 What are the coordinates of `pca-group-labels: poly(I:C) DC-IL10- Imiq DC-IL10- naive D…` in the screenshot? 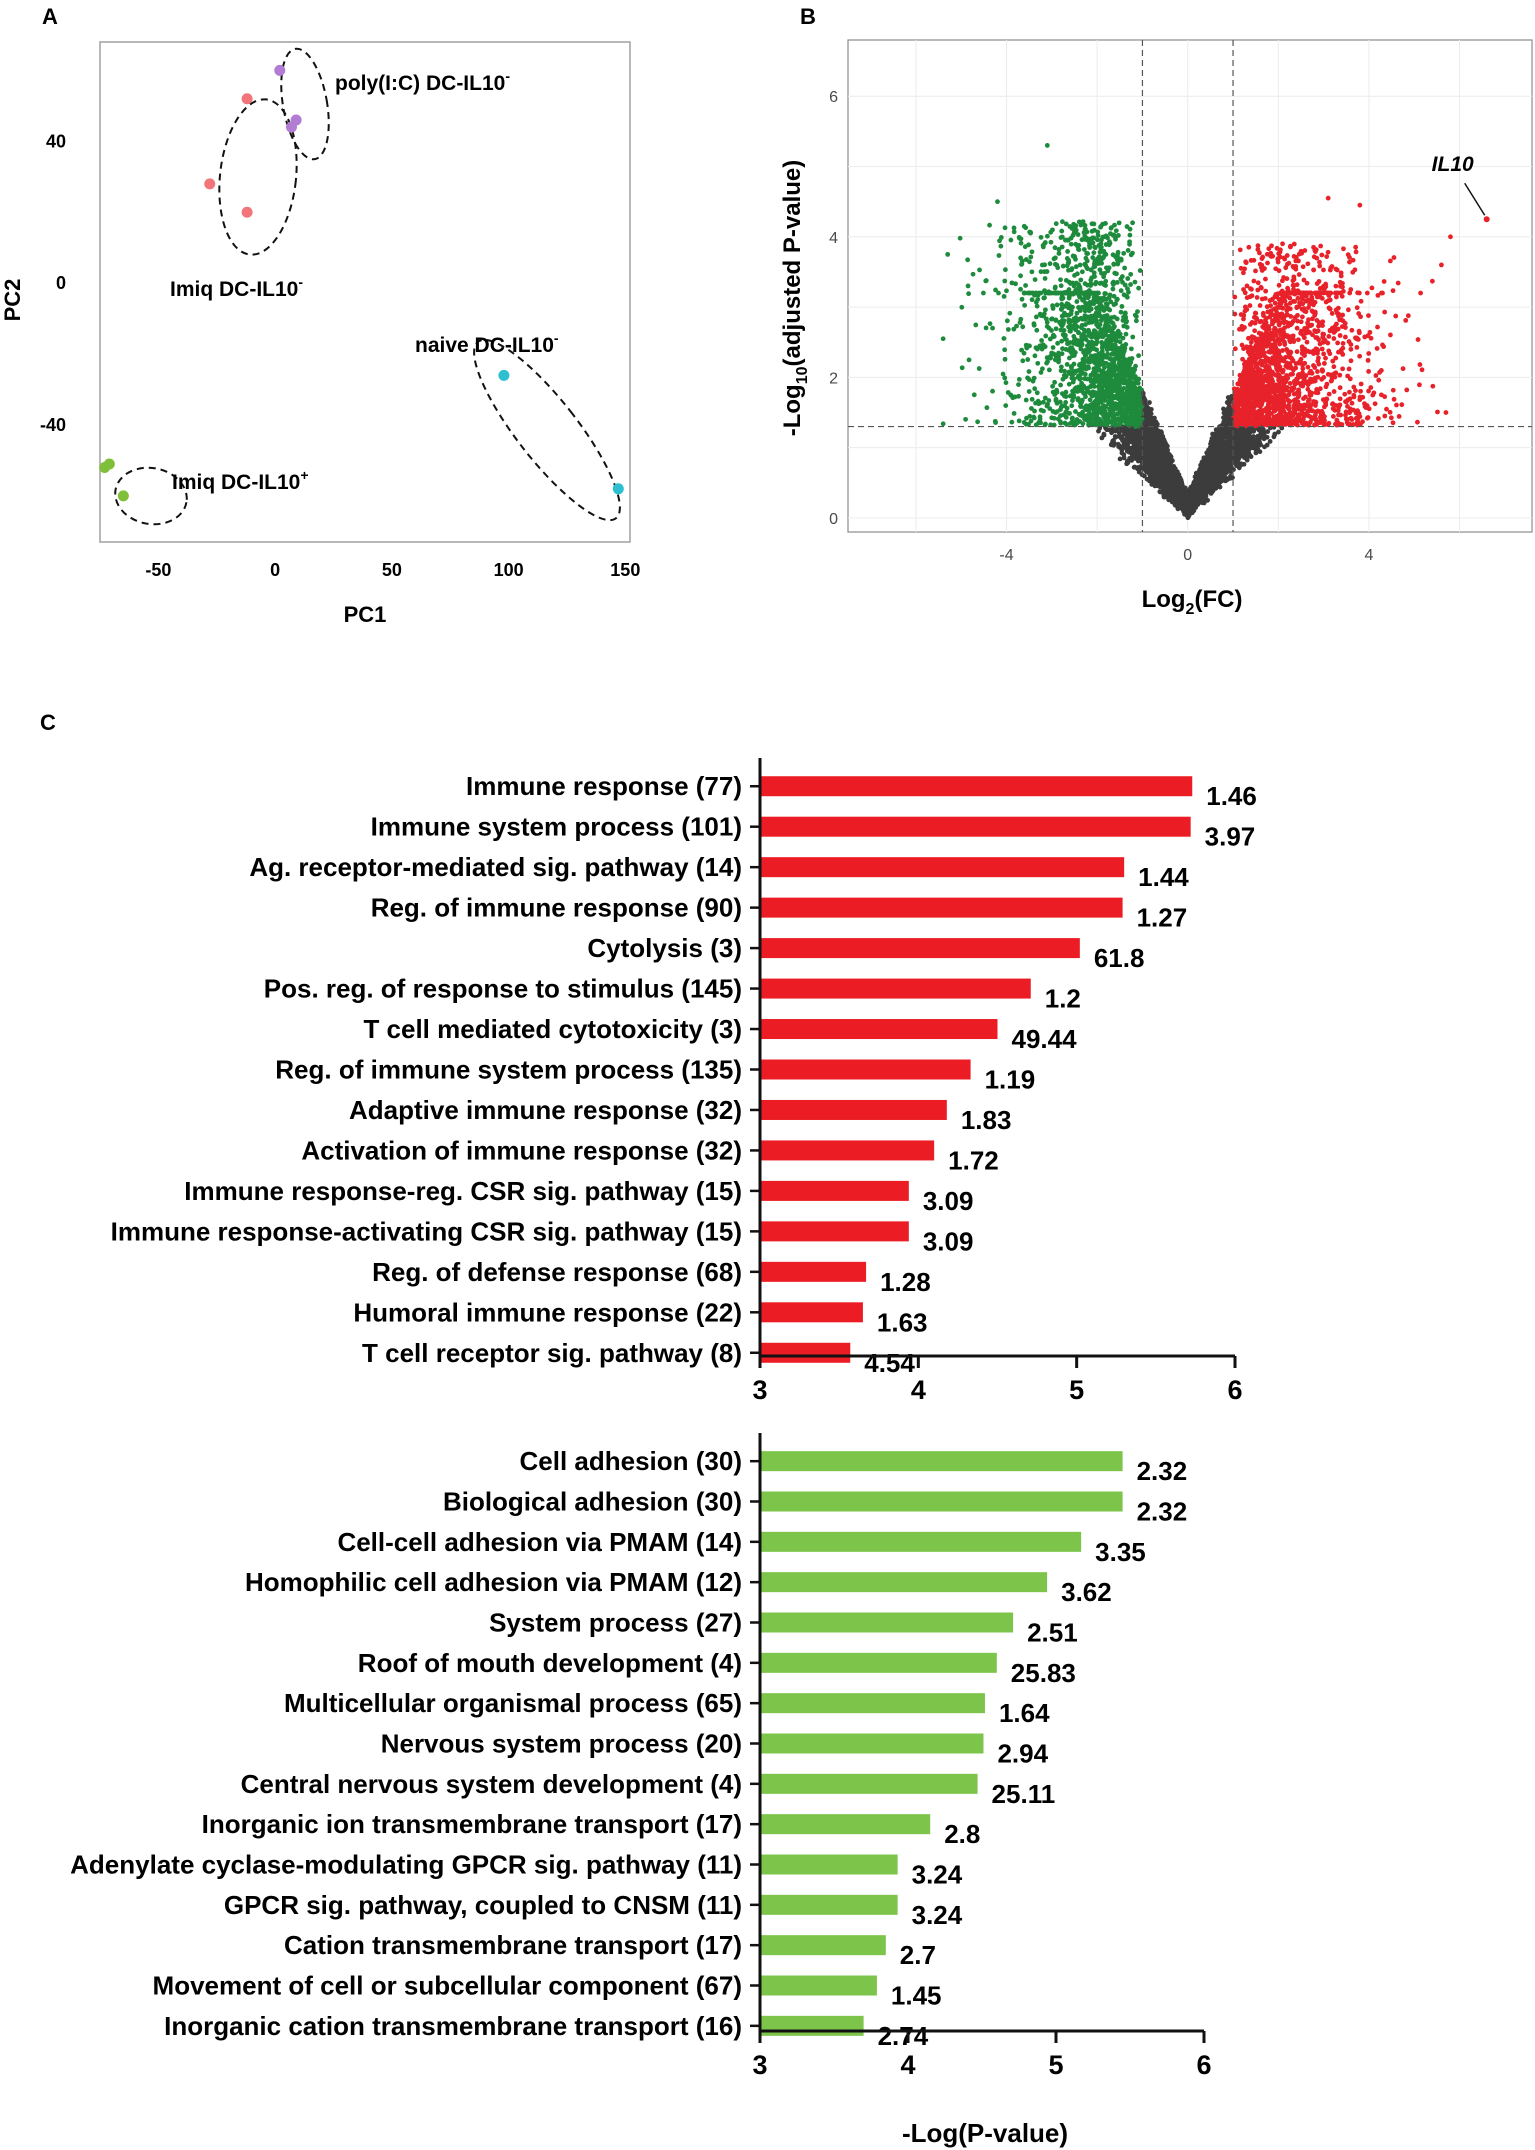 It's located at (364, 281).